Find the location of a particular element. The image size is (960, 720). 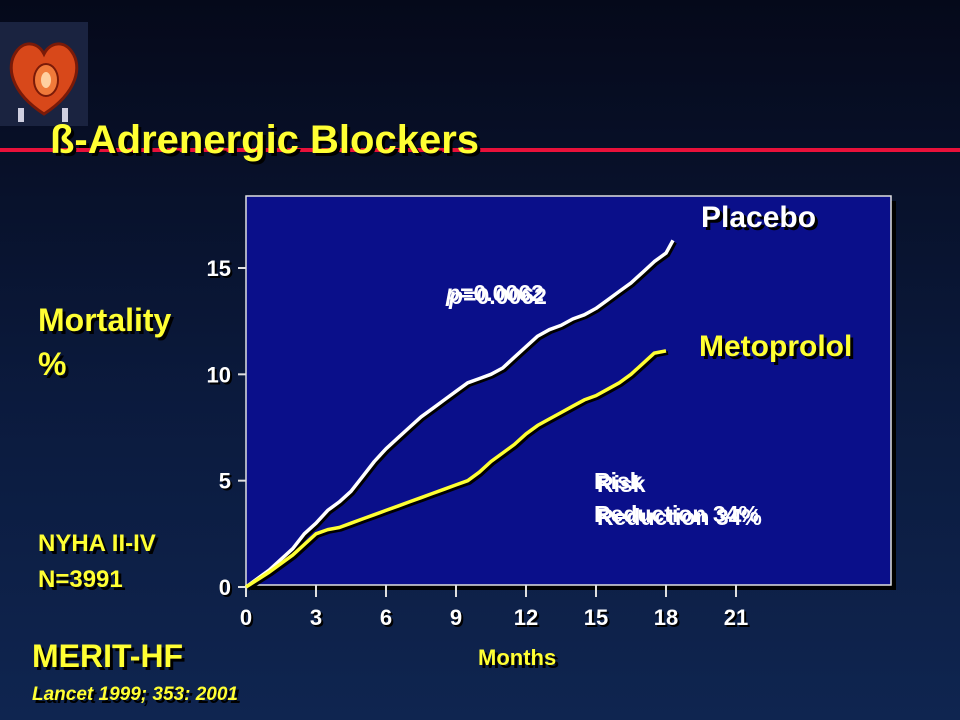

p-value: =0.0062 is located at coordinates (502, 293).